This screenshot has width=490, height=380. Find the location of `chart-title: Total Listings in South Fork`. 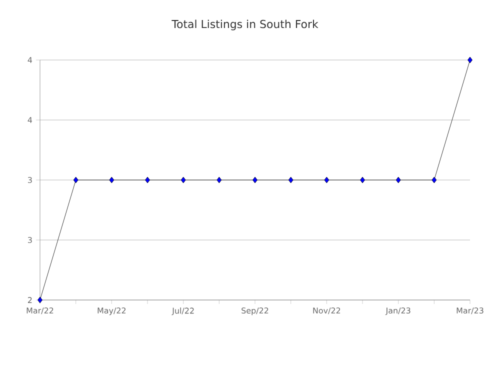

chart-title: Total Listings in South Fork is located at coordinates (245, 25).